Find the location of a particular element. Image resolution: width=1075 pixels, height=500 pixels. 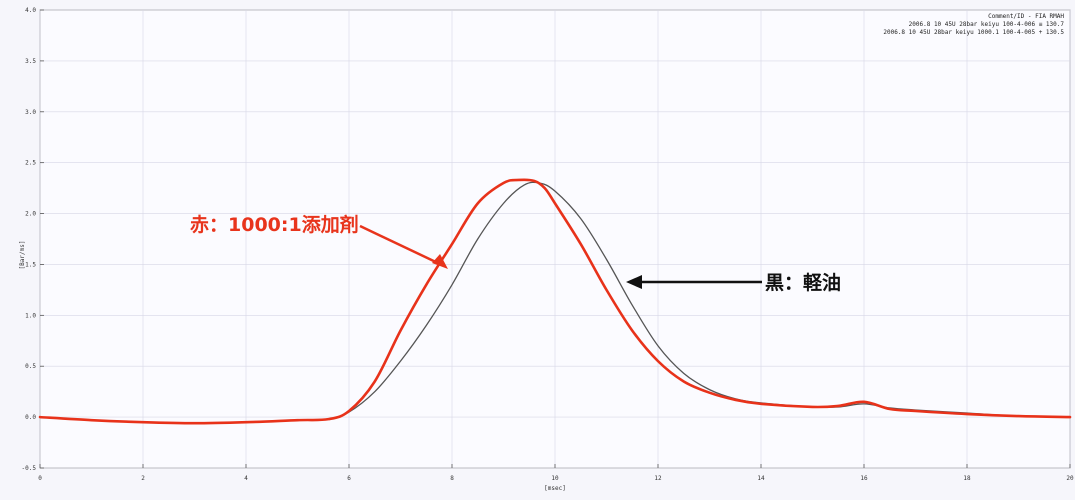

x-tick-label: 14 is located at coordinates (761, 478).